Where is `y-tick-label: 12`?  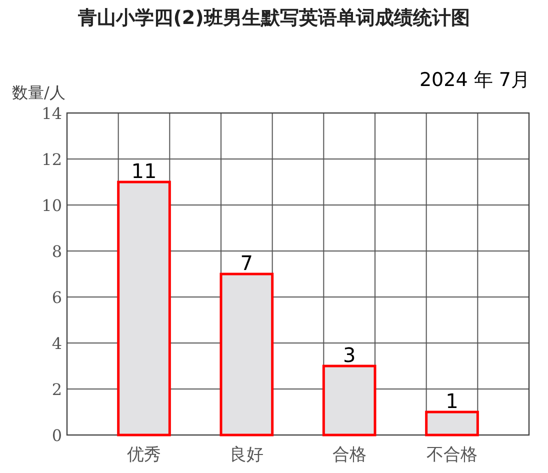 y-tick-label: 12 is located at coordinates (52, 159).